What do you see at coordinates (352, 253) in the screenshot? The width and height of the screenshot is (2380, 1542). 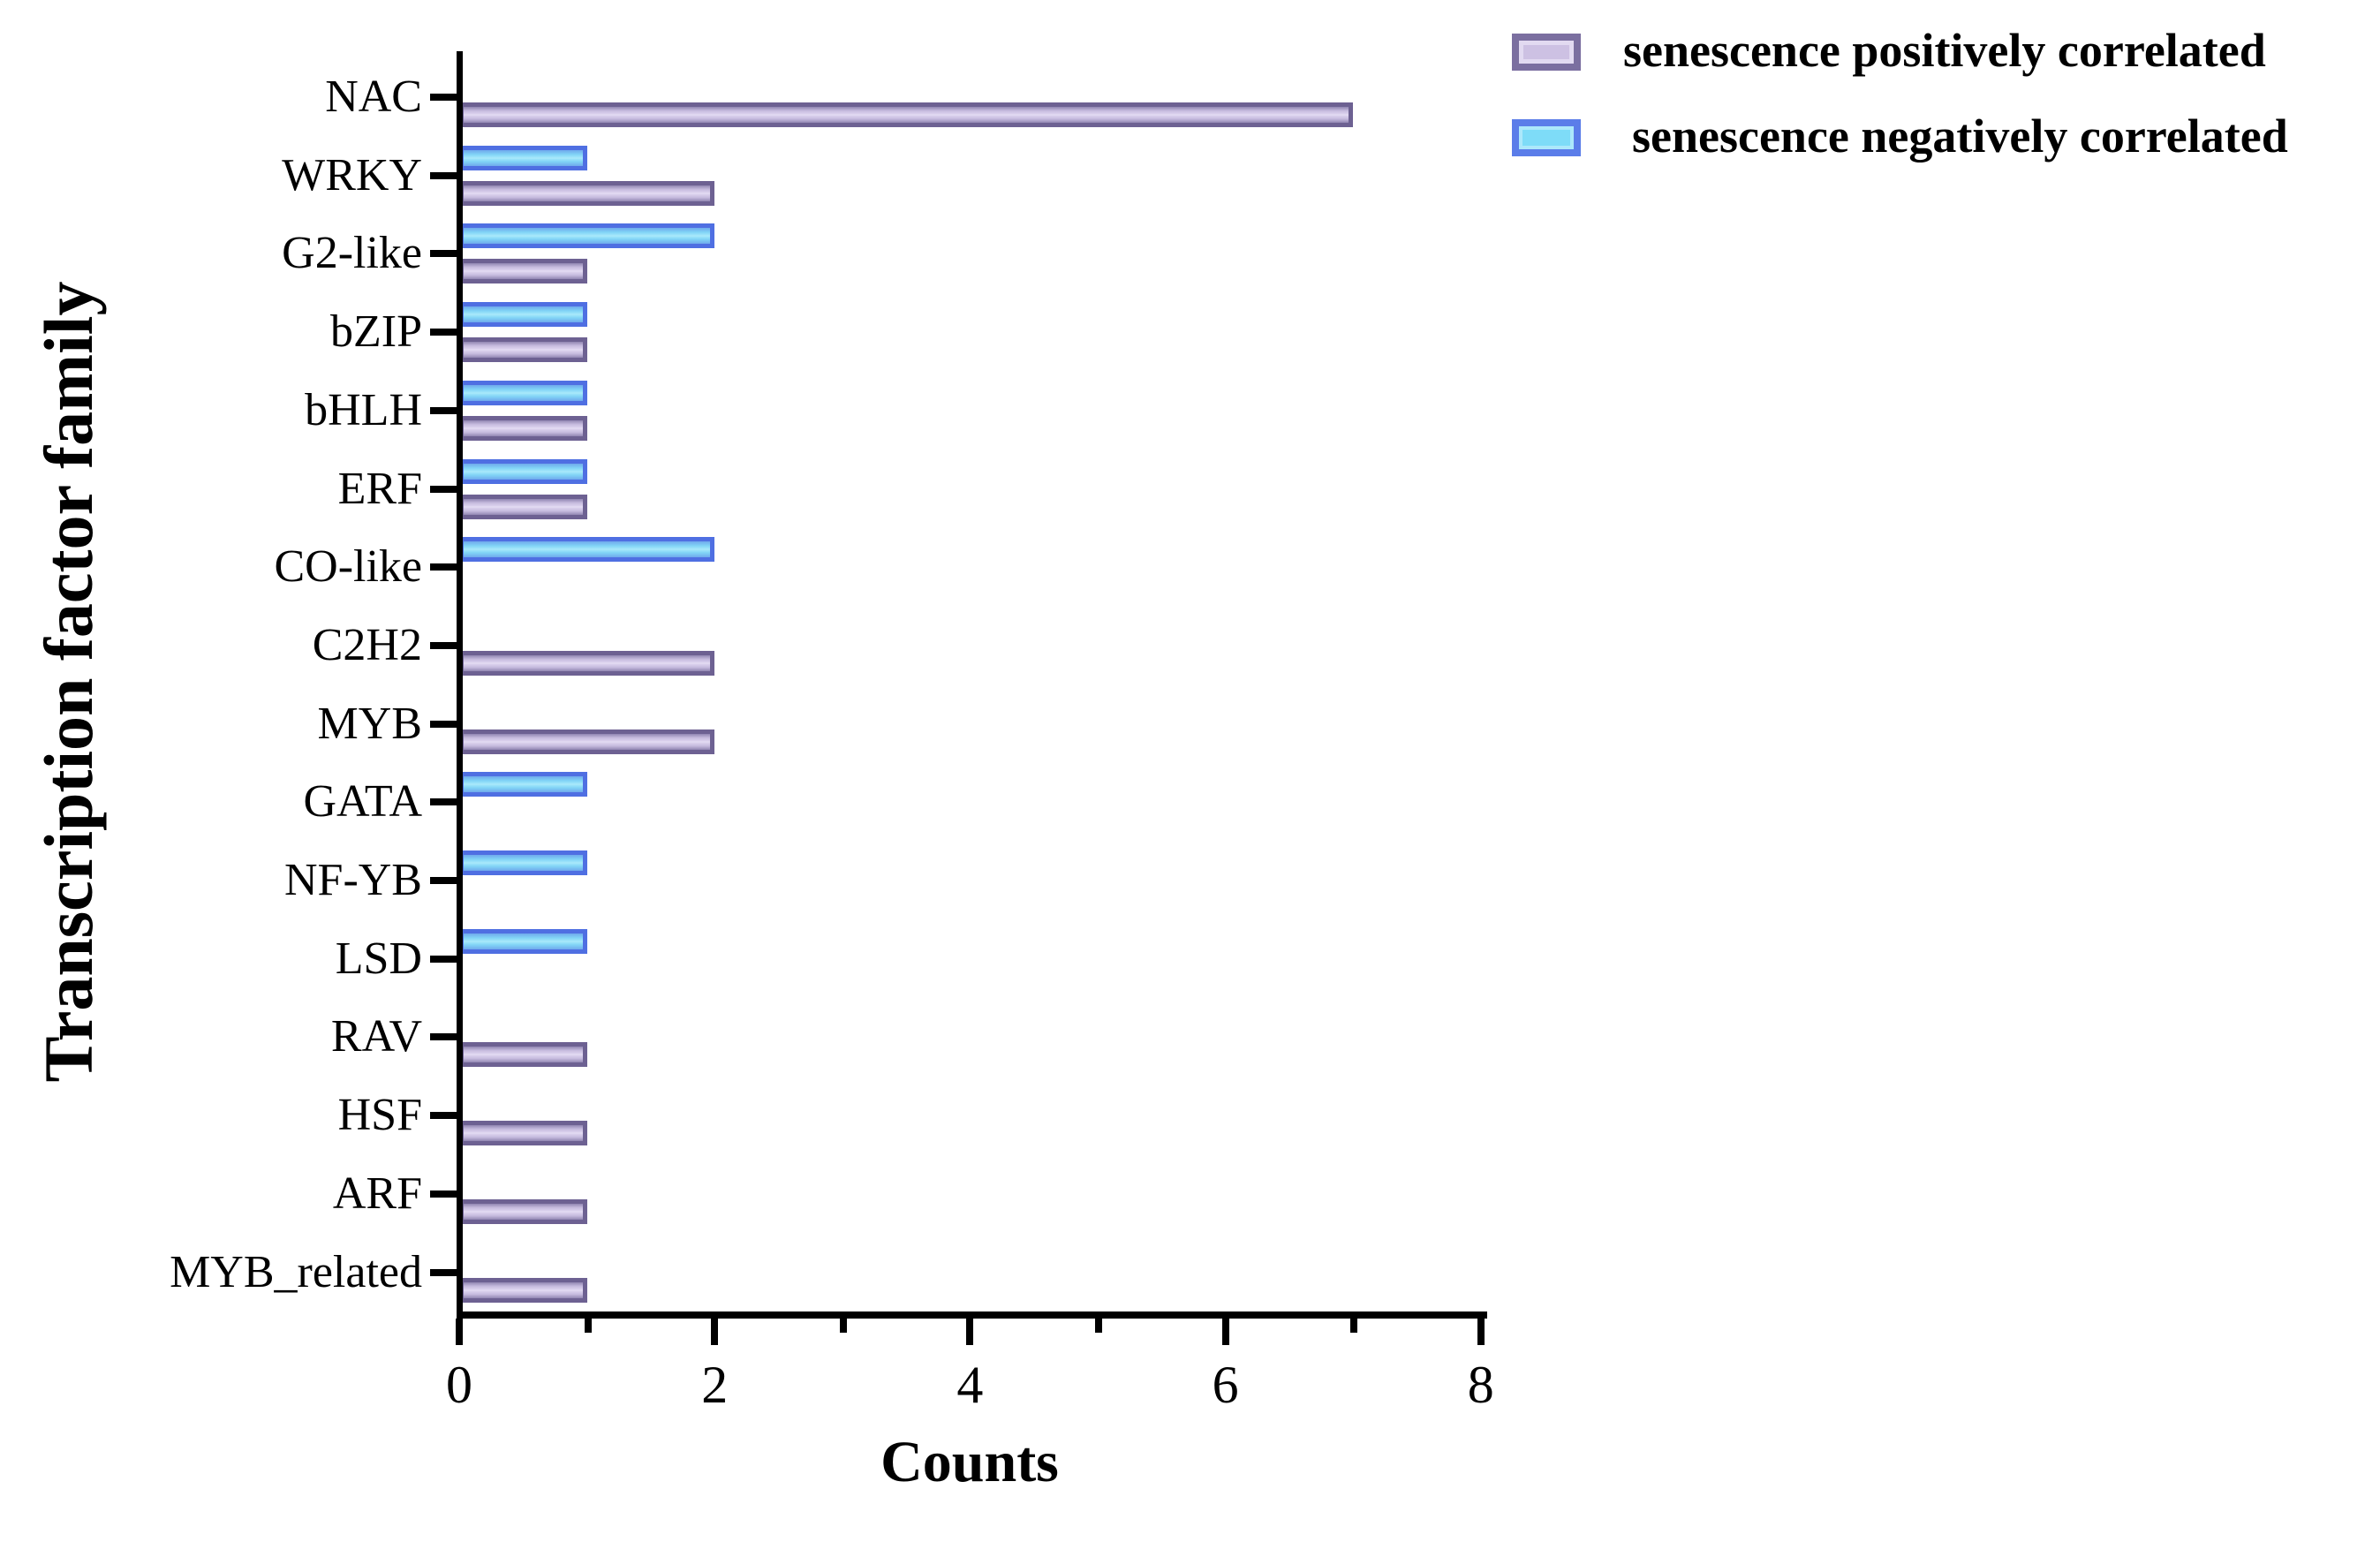 I see `category-label: G2-like` at bounding box center [352, 253].